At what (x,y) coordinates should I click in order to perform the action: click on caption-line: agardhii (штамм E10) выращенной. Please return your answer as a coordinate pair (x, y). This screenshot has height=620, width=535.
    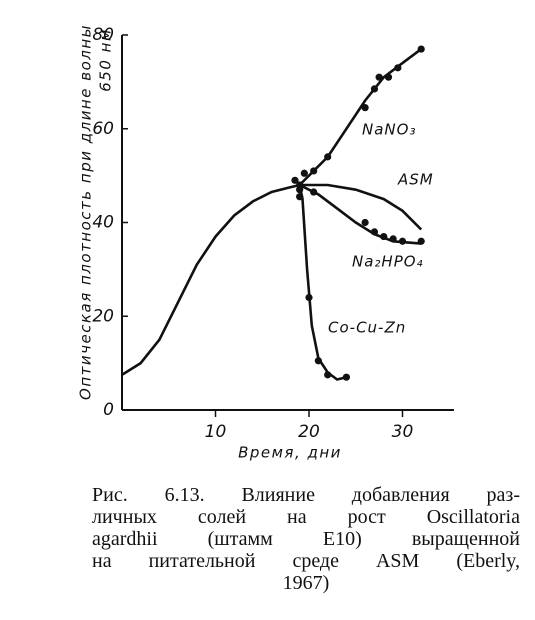
    Looking at the image, I should click on (306, 539).